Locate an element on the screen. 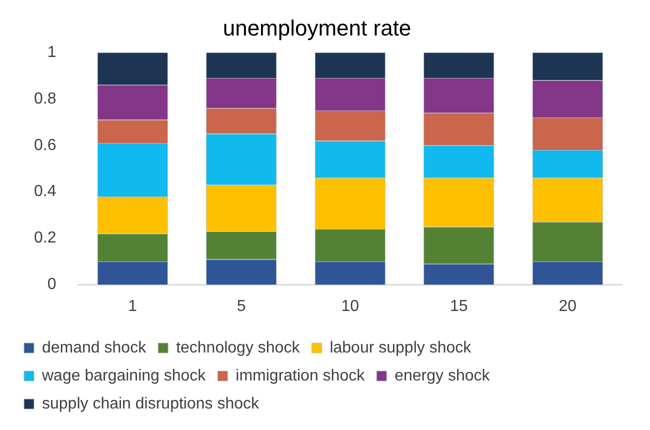  x-tick-label: 10 is located at coordinates (350, 306).